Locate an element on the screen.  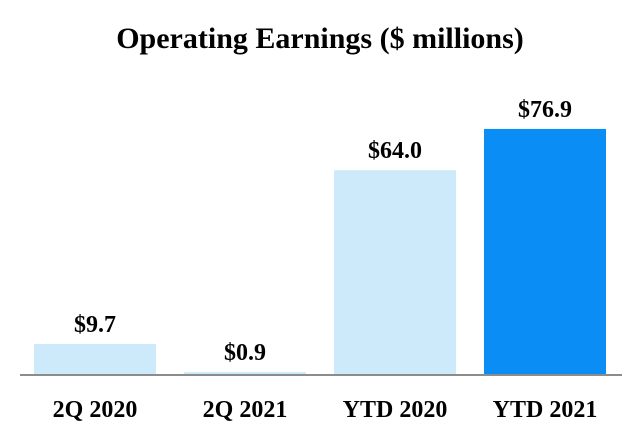
category-labels-group: 2Q 2020 2Q 2021 YTD 2020 YTD 2021 is located at coordinates (325, 410).